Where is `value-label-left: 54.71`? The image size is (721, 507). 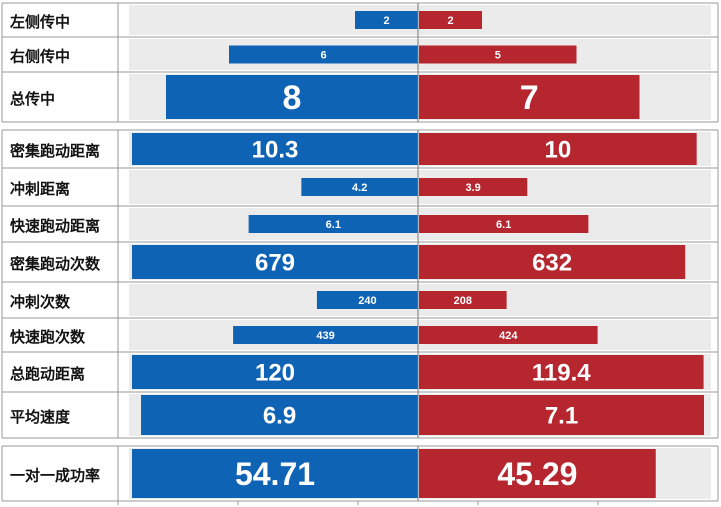 value-label-left: 54.71 is located at coordinates (275, 474).